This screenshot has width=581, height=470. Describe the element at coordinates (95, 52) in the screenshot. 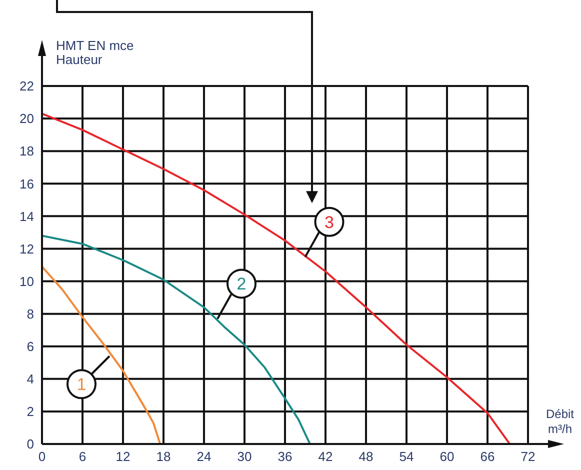

I see `y-axis-title: HMT EN mce Hauteur` at that location.